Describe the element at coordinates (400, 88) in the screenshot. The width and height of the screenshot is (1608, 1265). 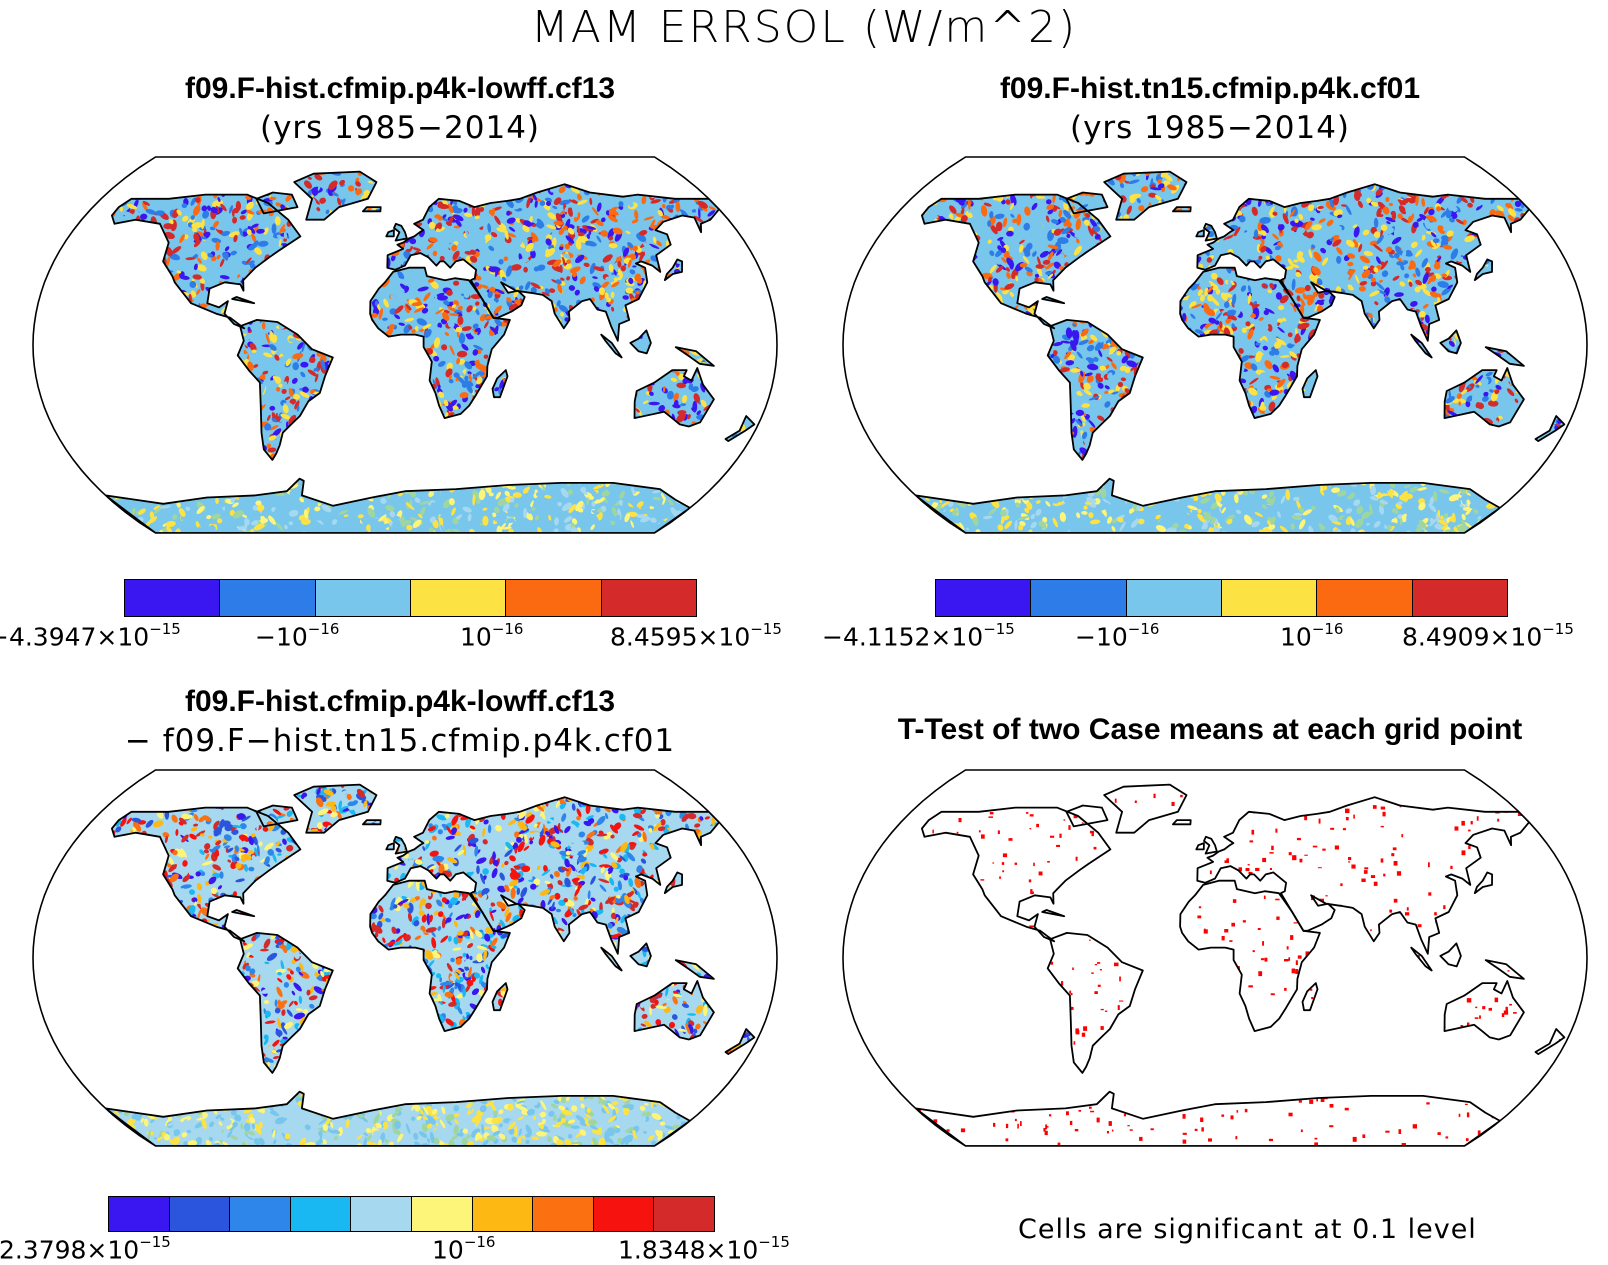
I see `panel-1-title: f09.F-hist.cfmip.p4k-lowff.cf13` at that location.